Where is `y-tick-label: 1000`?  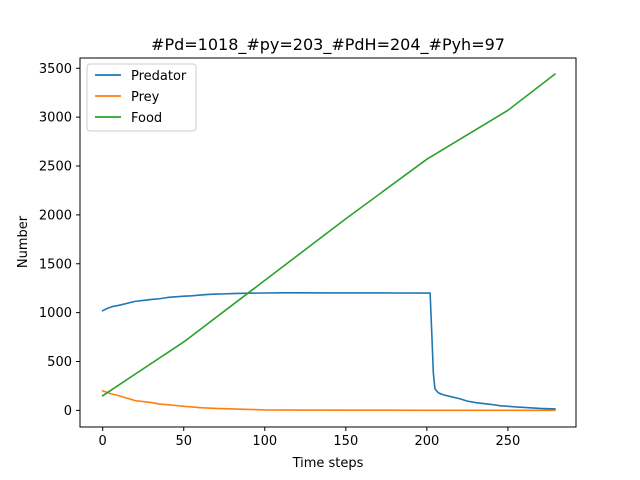
y-tick-label: 1000 is located at coordinates (55, 313).